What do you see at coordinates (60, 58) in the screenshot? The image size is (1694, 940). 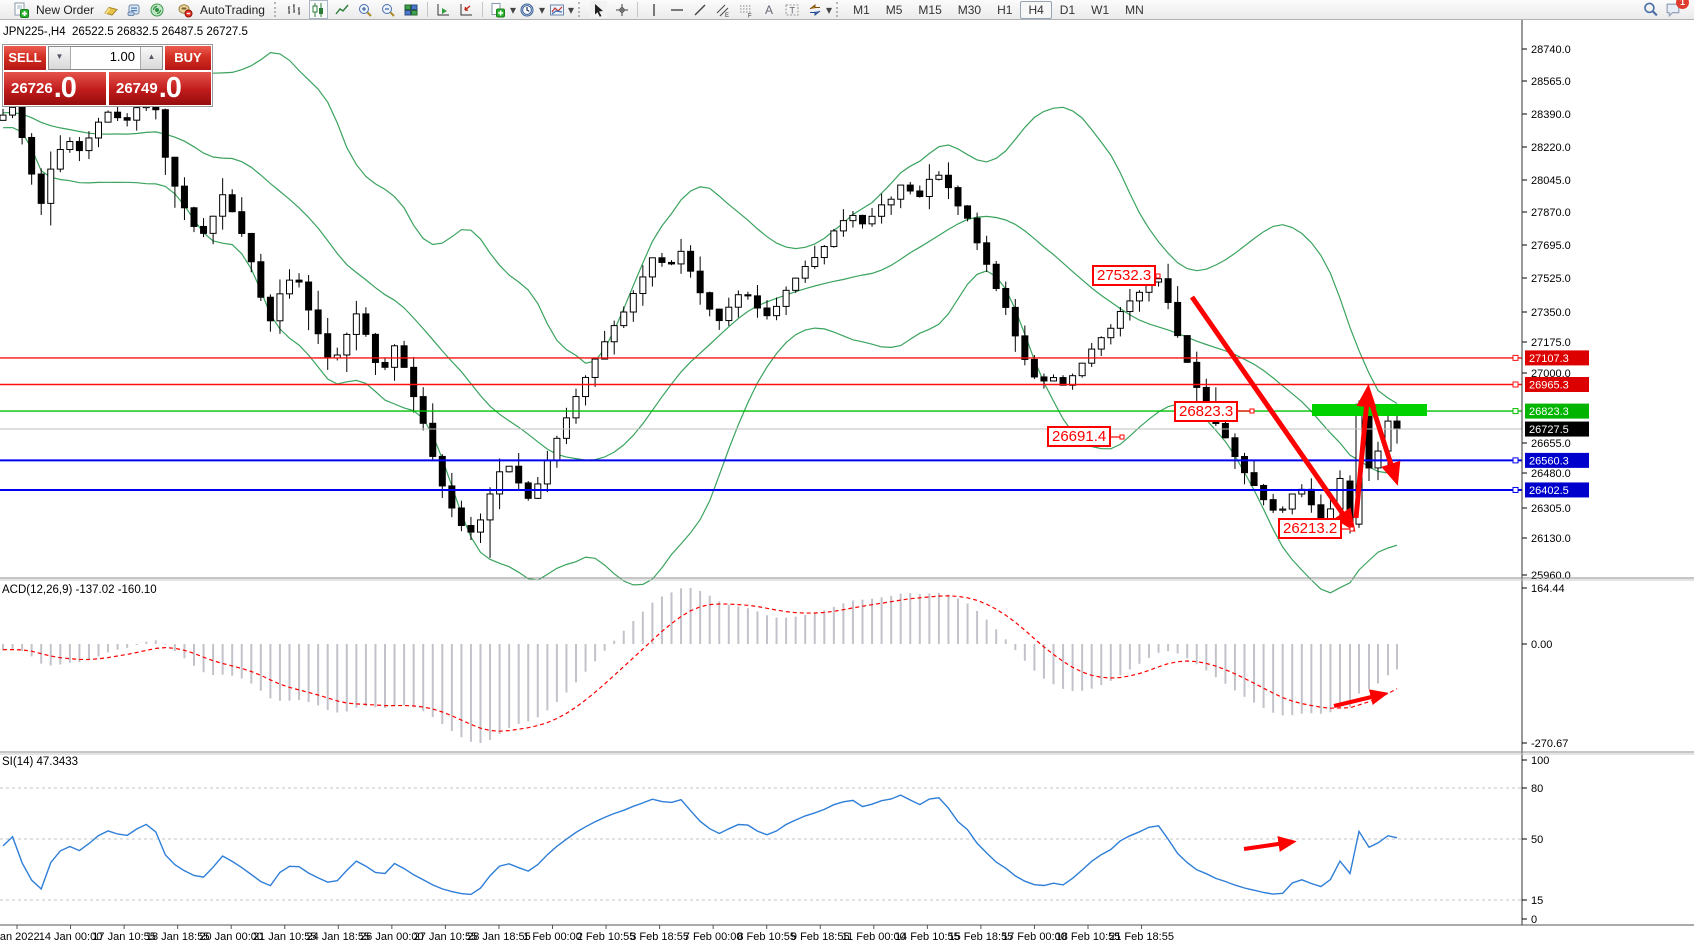 I see `volume-decrease-button: ▼` at bounding box center [60, 58].